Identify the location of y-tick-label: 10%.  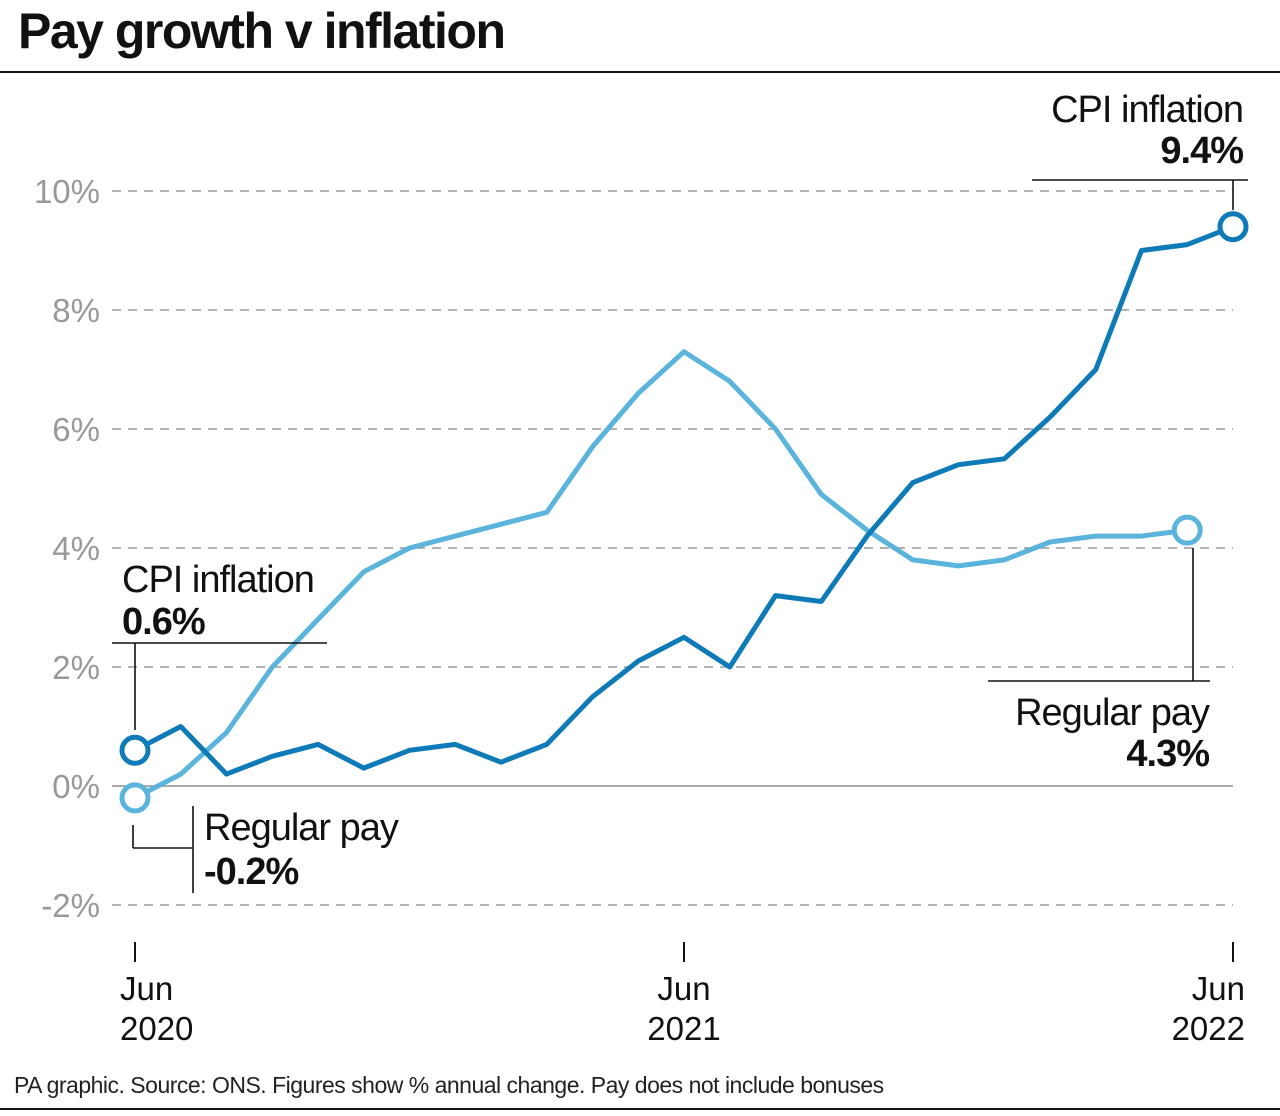
(67, 191).